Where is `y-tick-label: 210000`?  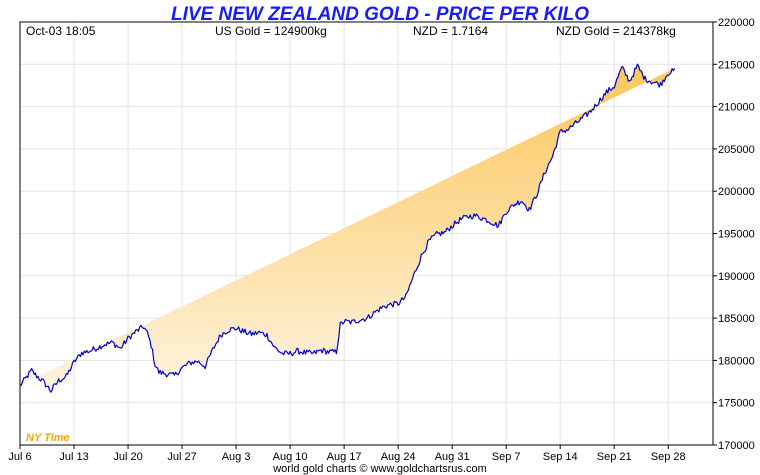 y-tick-label: 210000 is located at coordinates (736, 108).